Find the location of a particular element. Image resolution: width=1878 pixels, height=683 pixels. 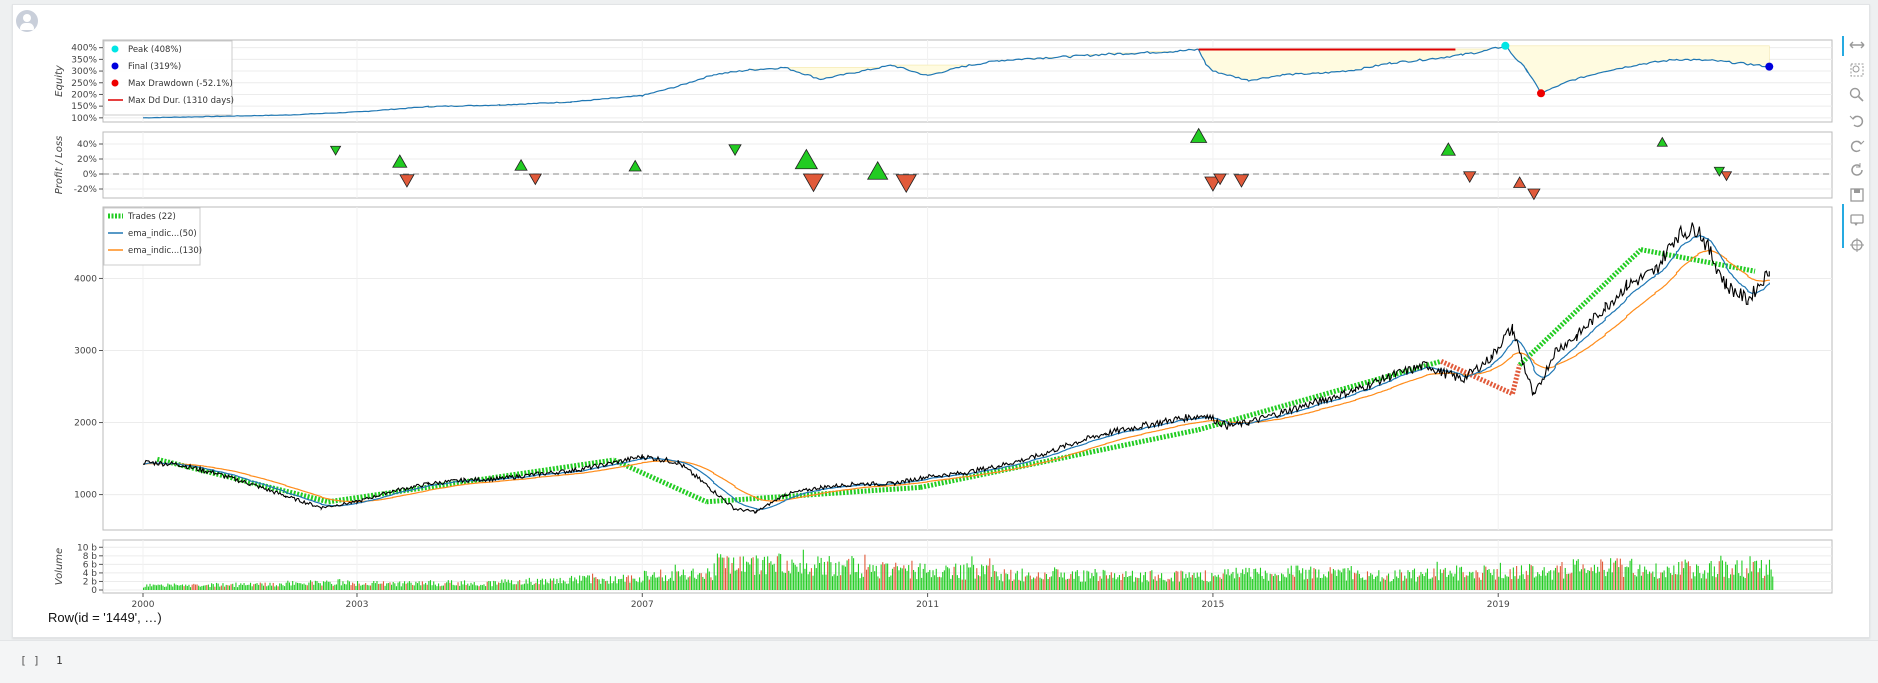

save-icon is located at coordinates (1857, 195).